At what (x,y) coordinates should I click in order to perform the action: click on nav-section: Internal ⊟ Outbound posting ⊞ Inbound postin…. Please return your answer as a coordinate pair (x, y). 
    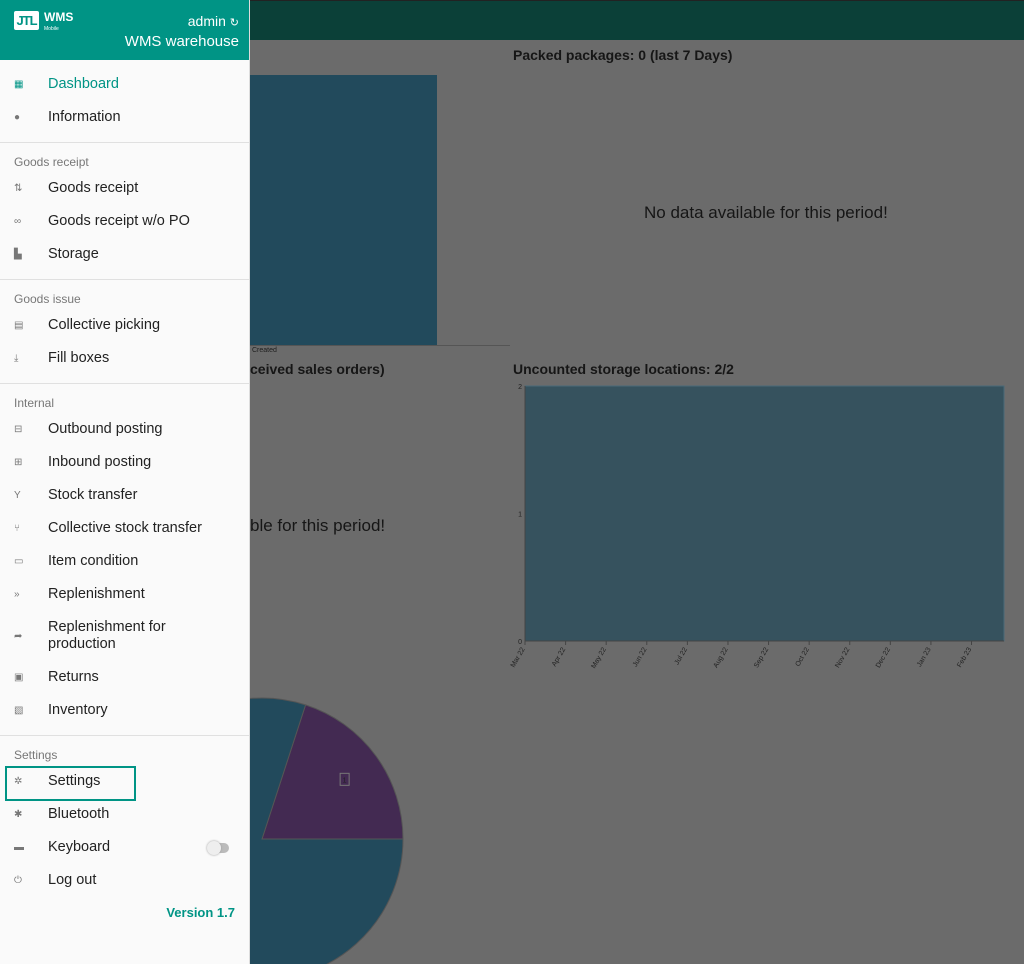
    Looking at the image, I should click on (124, 560).